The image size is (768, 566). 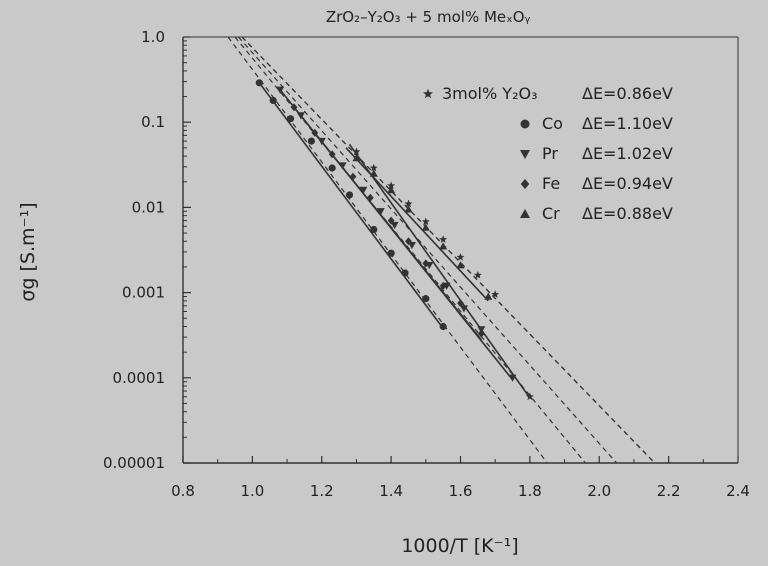 What do you see at coordinates (183, 491) in the screenshot?
I see `x-tick-label: 0.8` at bounding box center [183, 491].